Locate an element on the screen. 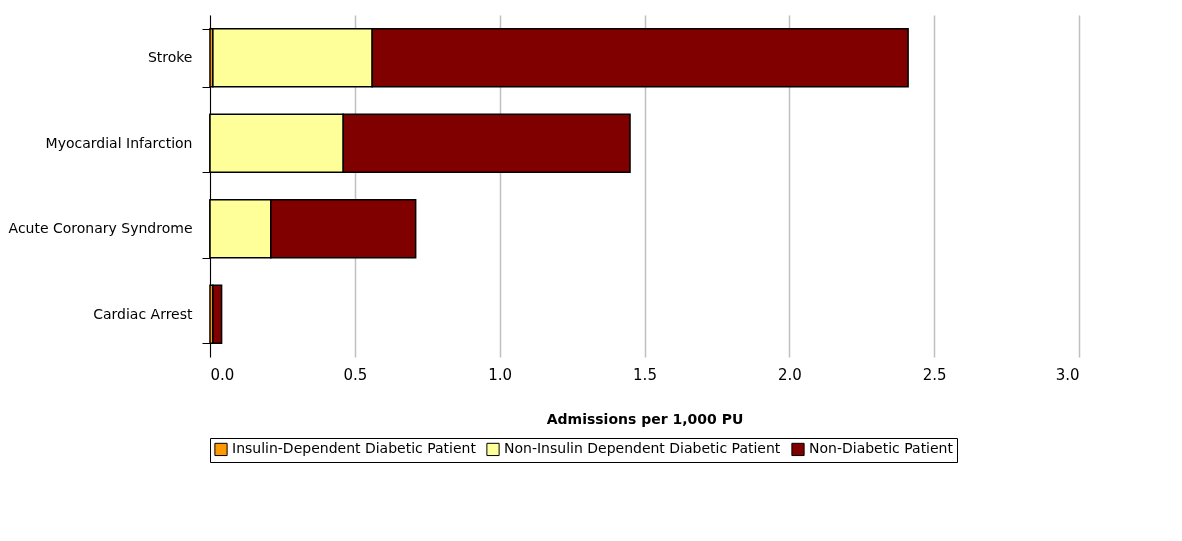 Image resolution: width=1182 pixels, height=541 pixels. x-tick-label: 0.0 is located at coordinates (222, 374).